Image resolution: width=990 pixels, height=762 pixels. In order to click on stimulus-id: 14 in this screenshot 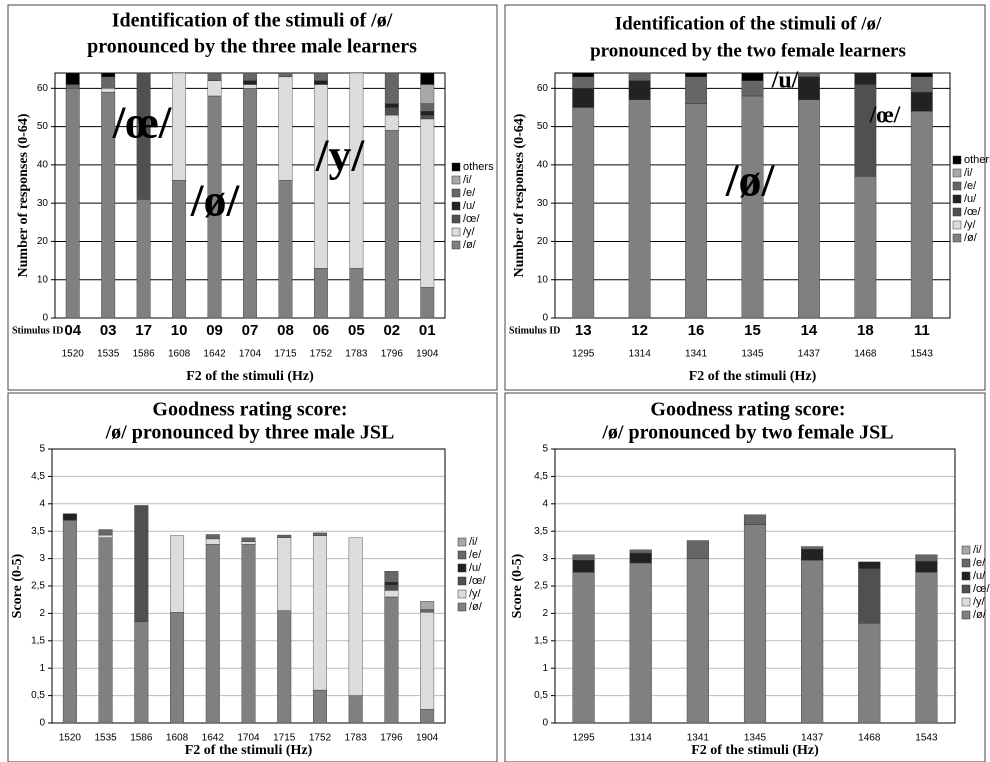, I will do `click(809, 330)`.